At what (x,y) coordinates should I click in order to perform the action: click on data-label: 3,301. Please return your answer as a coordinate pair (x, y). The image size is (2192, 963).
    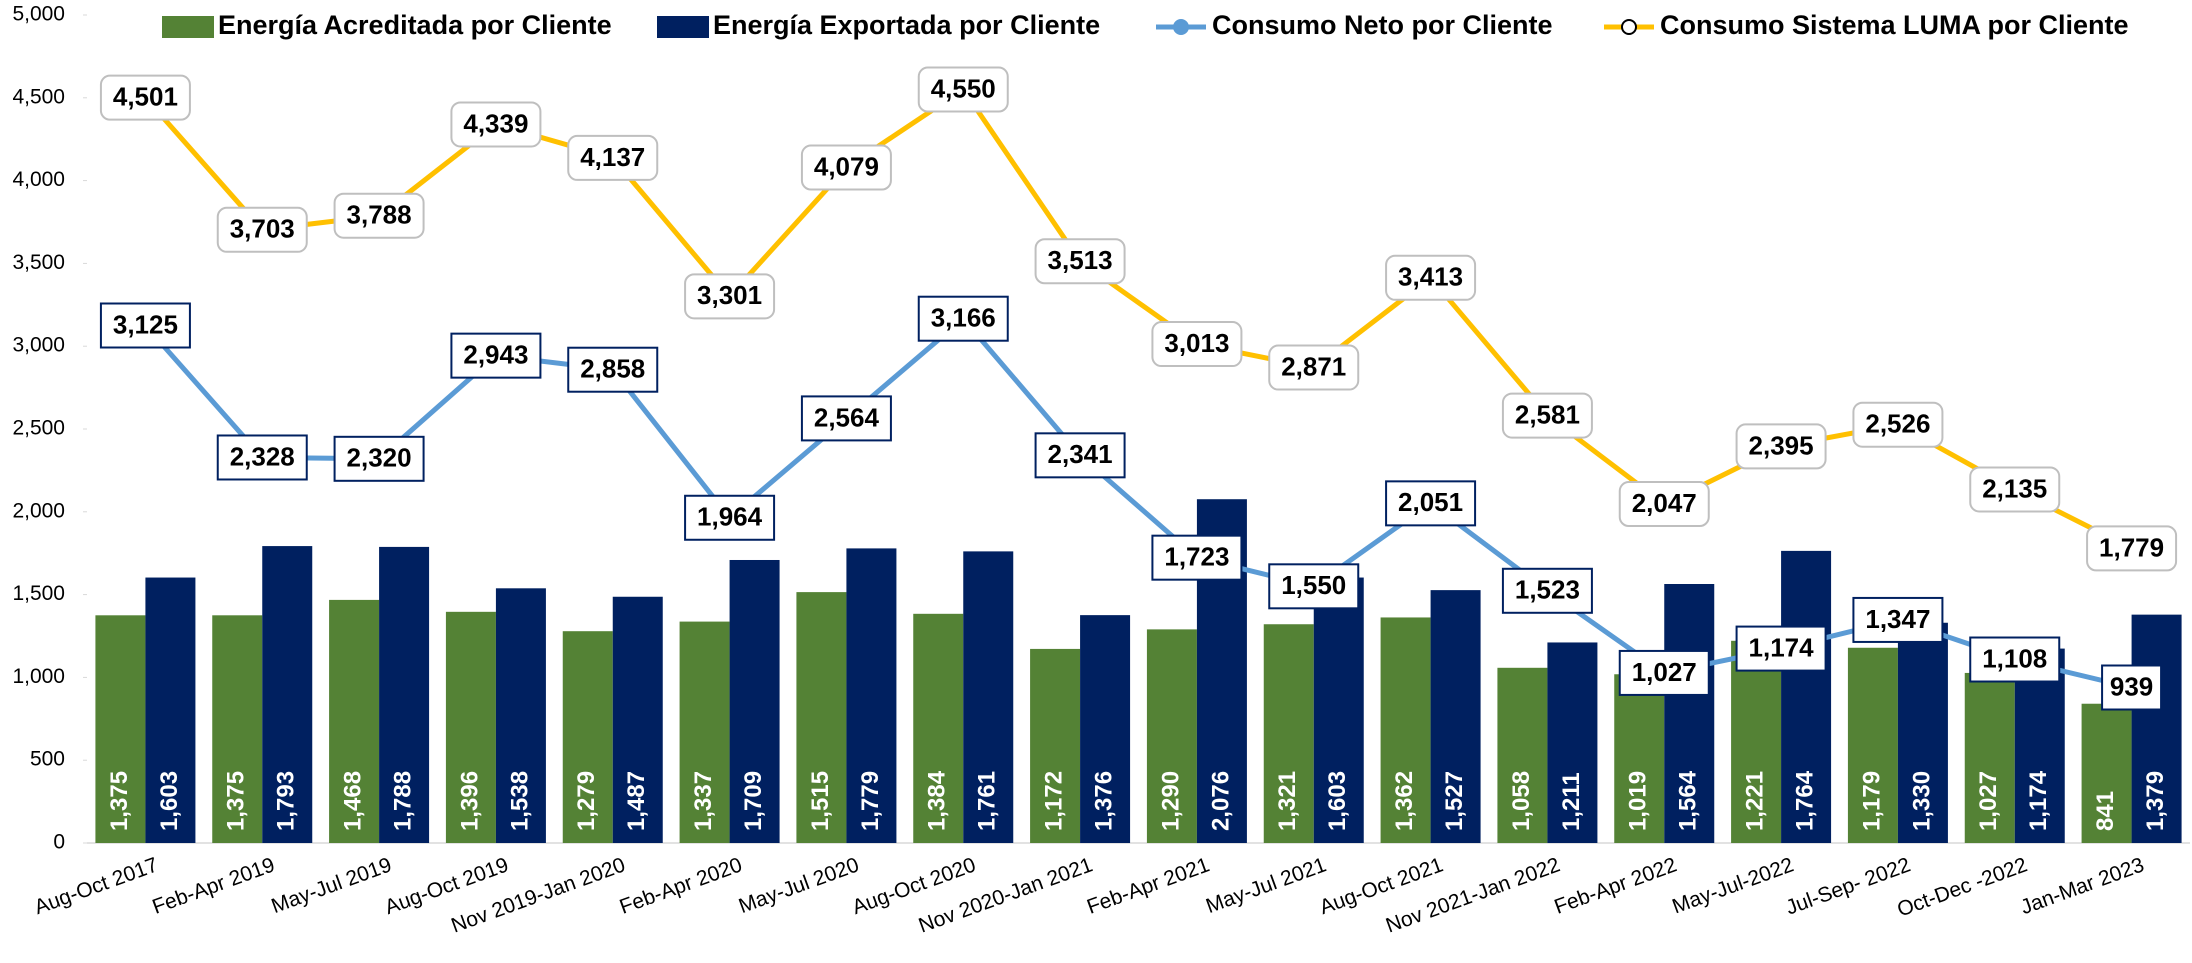
    Looking at the image, I should click on (730, 296).